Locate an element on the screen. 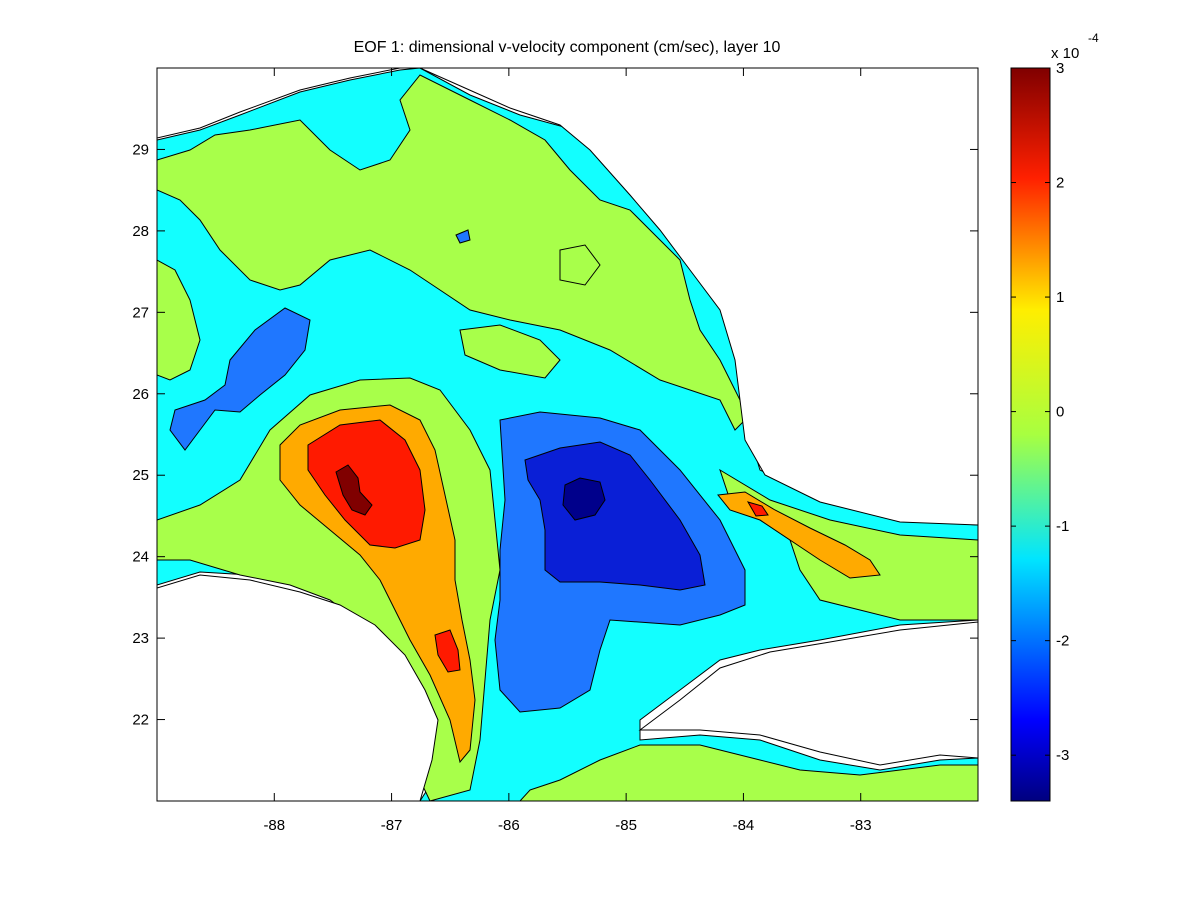 The image size is (1200, 900). x-tick-label: -84 is located at coordinates (744, 825).